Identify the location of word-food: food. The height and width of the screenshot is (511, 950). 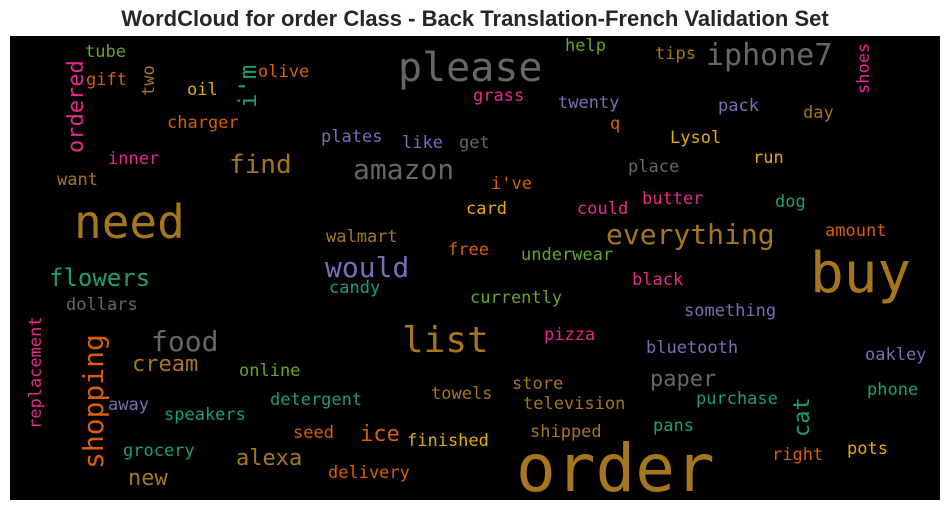
(185, 341).